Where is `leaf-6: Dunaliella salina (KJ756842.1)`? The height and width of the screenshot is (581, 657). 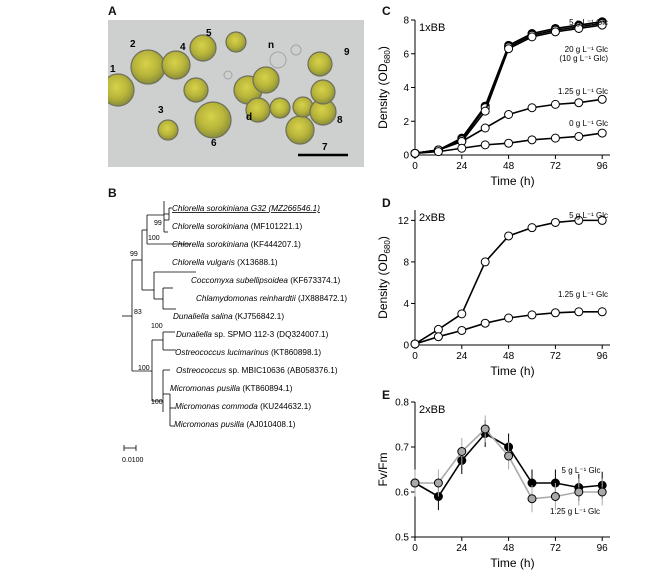 leaf-6: Dunaliella salina (KJ756842.1) is located at coordinates (228, 316).